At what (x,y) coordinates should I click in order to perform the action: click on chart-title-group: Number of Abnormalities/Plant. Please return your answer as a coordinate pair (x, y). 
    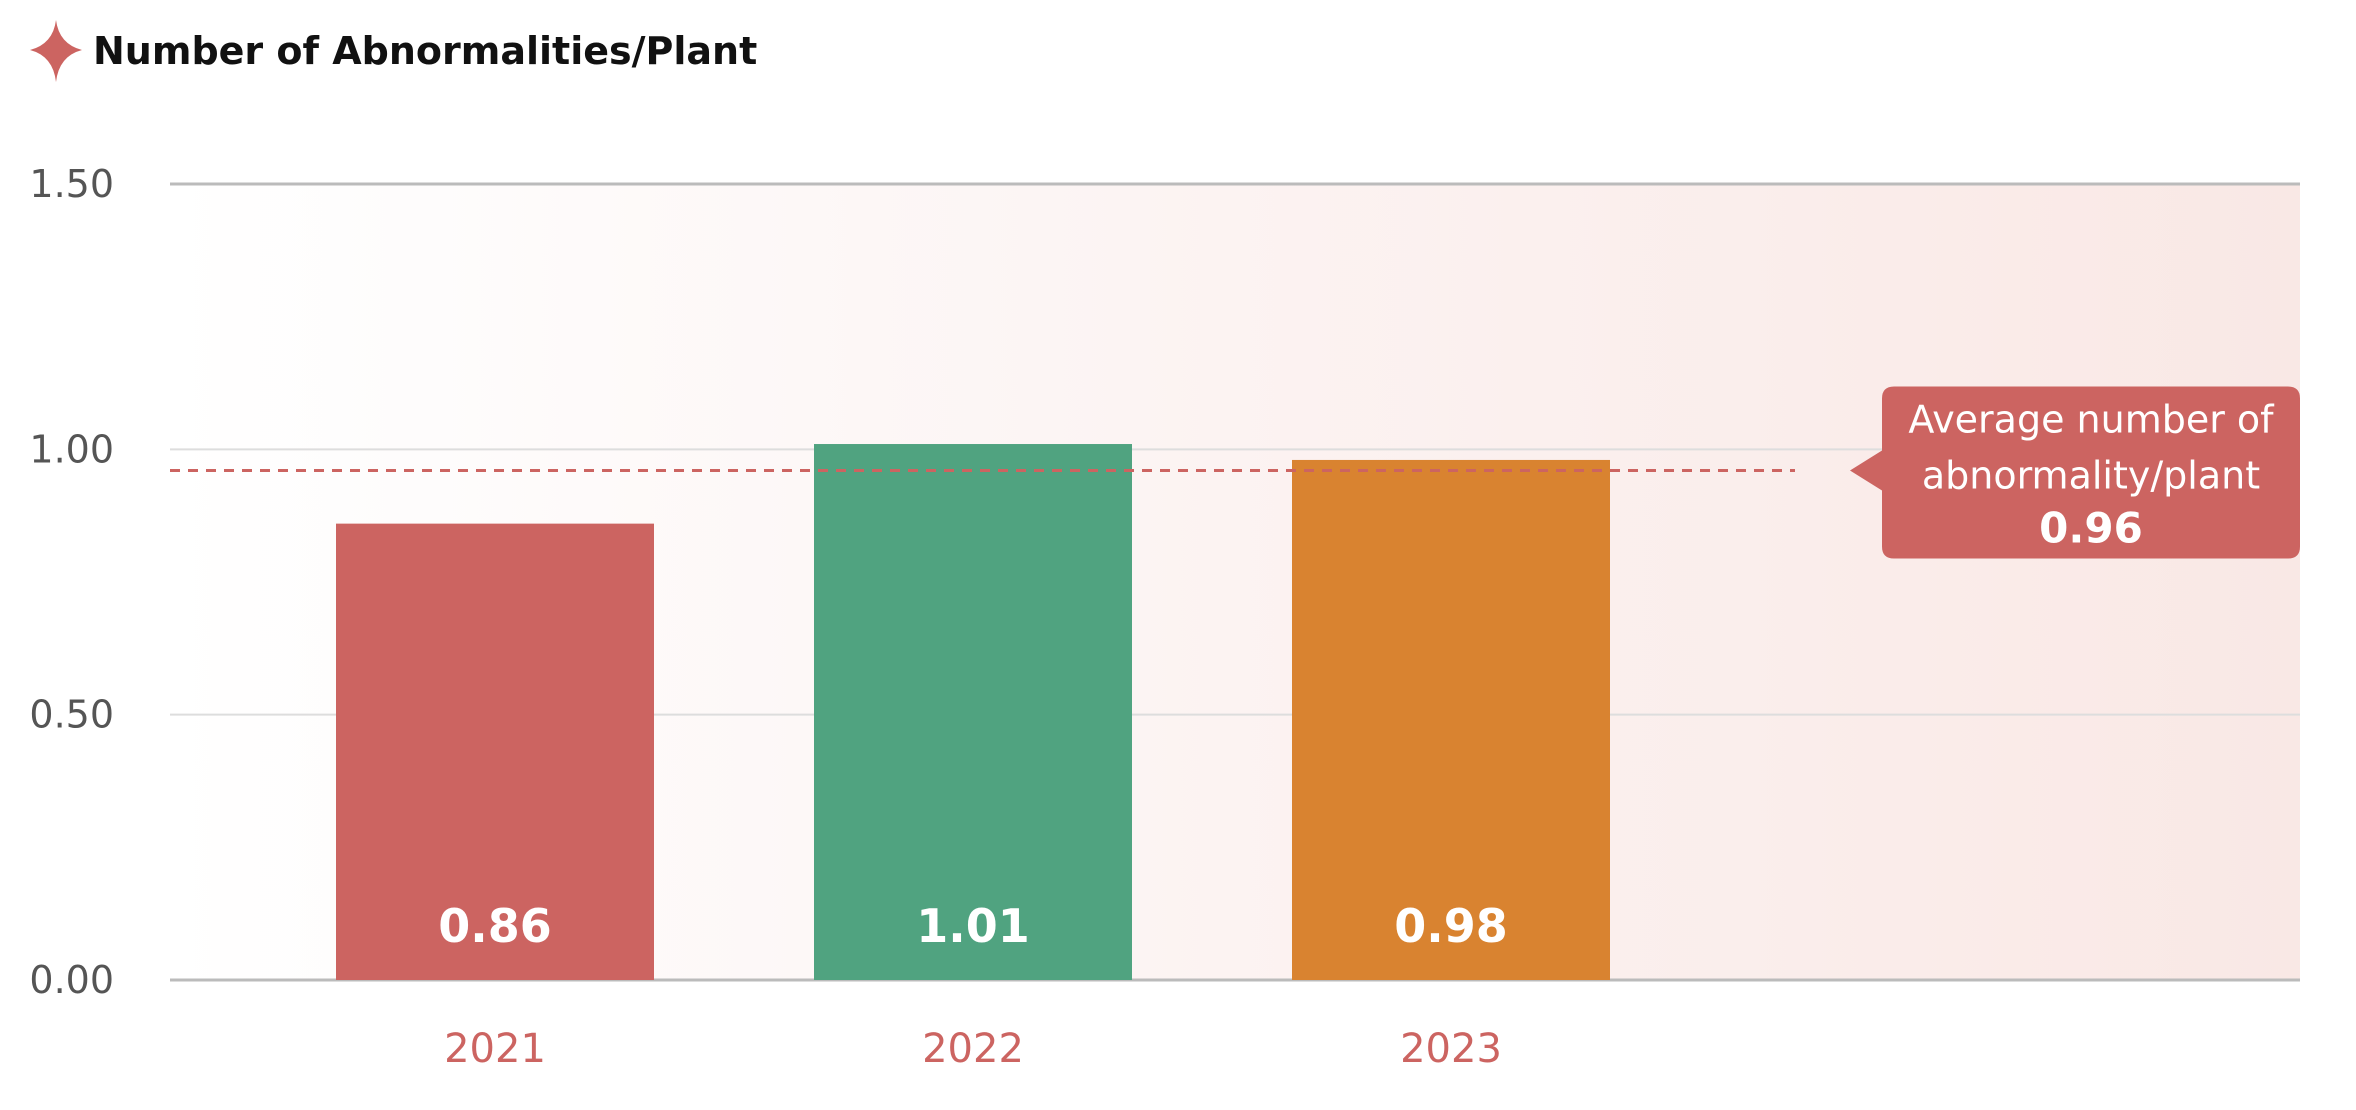
    Looking at the image, I should click on (393, 51).